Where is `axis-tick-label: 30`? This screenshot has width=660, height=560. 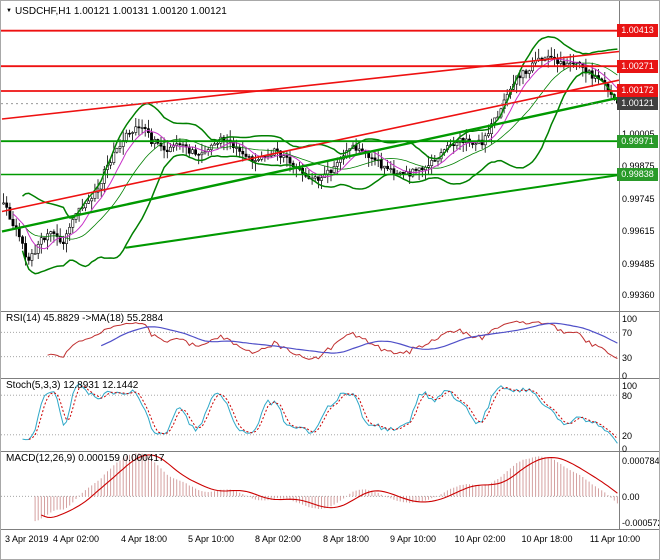 axis-tick-label: 30 is located at coordinates (627, 358).